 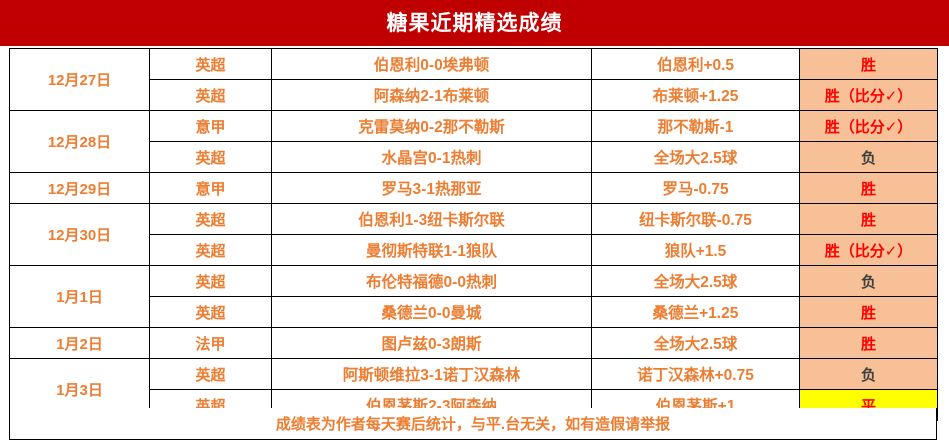 I want to click on table-row: 英超 阿森纳2-1布莱顿 布莱顿+1.25 胜（比分✓）, so click(x=474, y=95).